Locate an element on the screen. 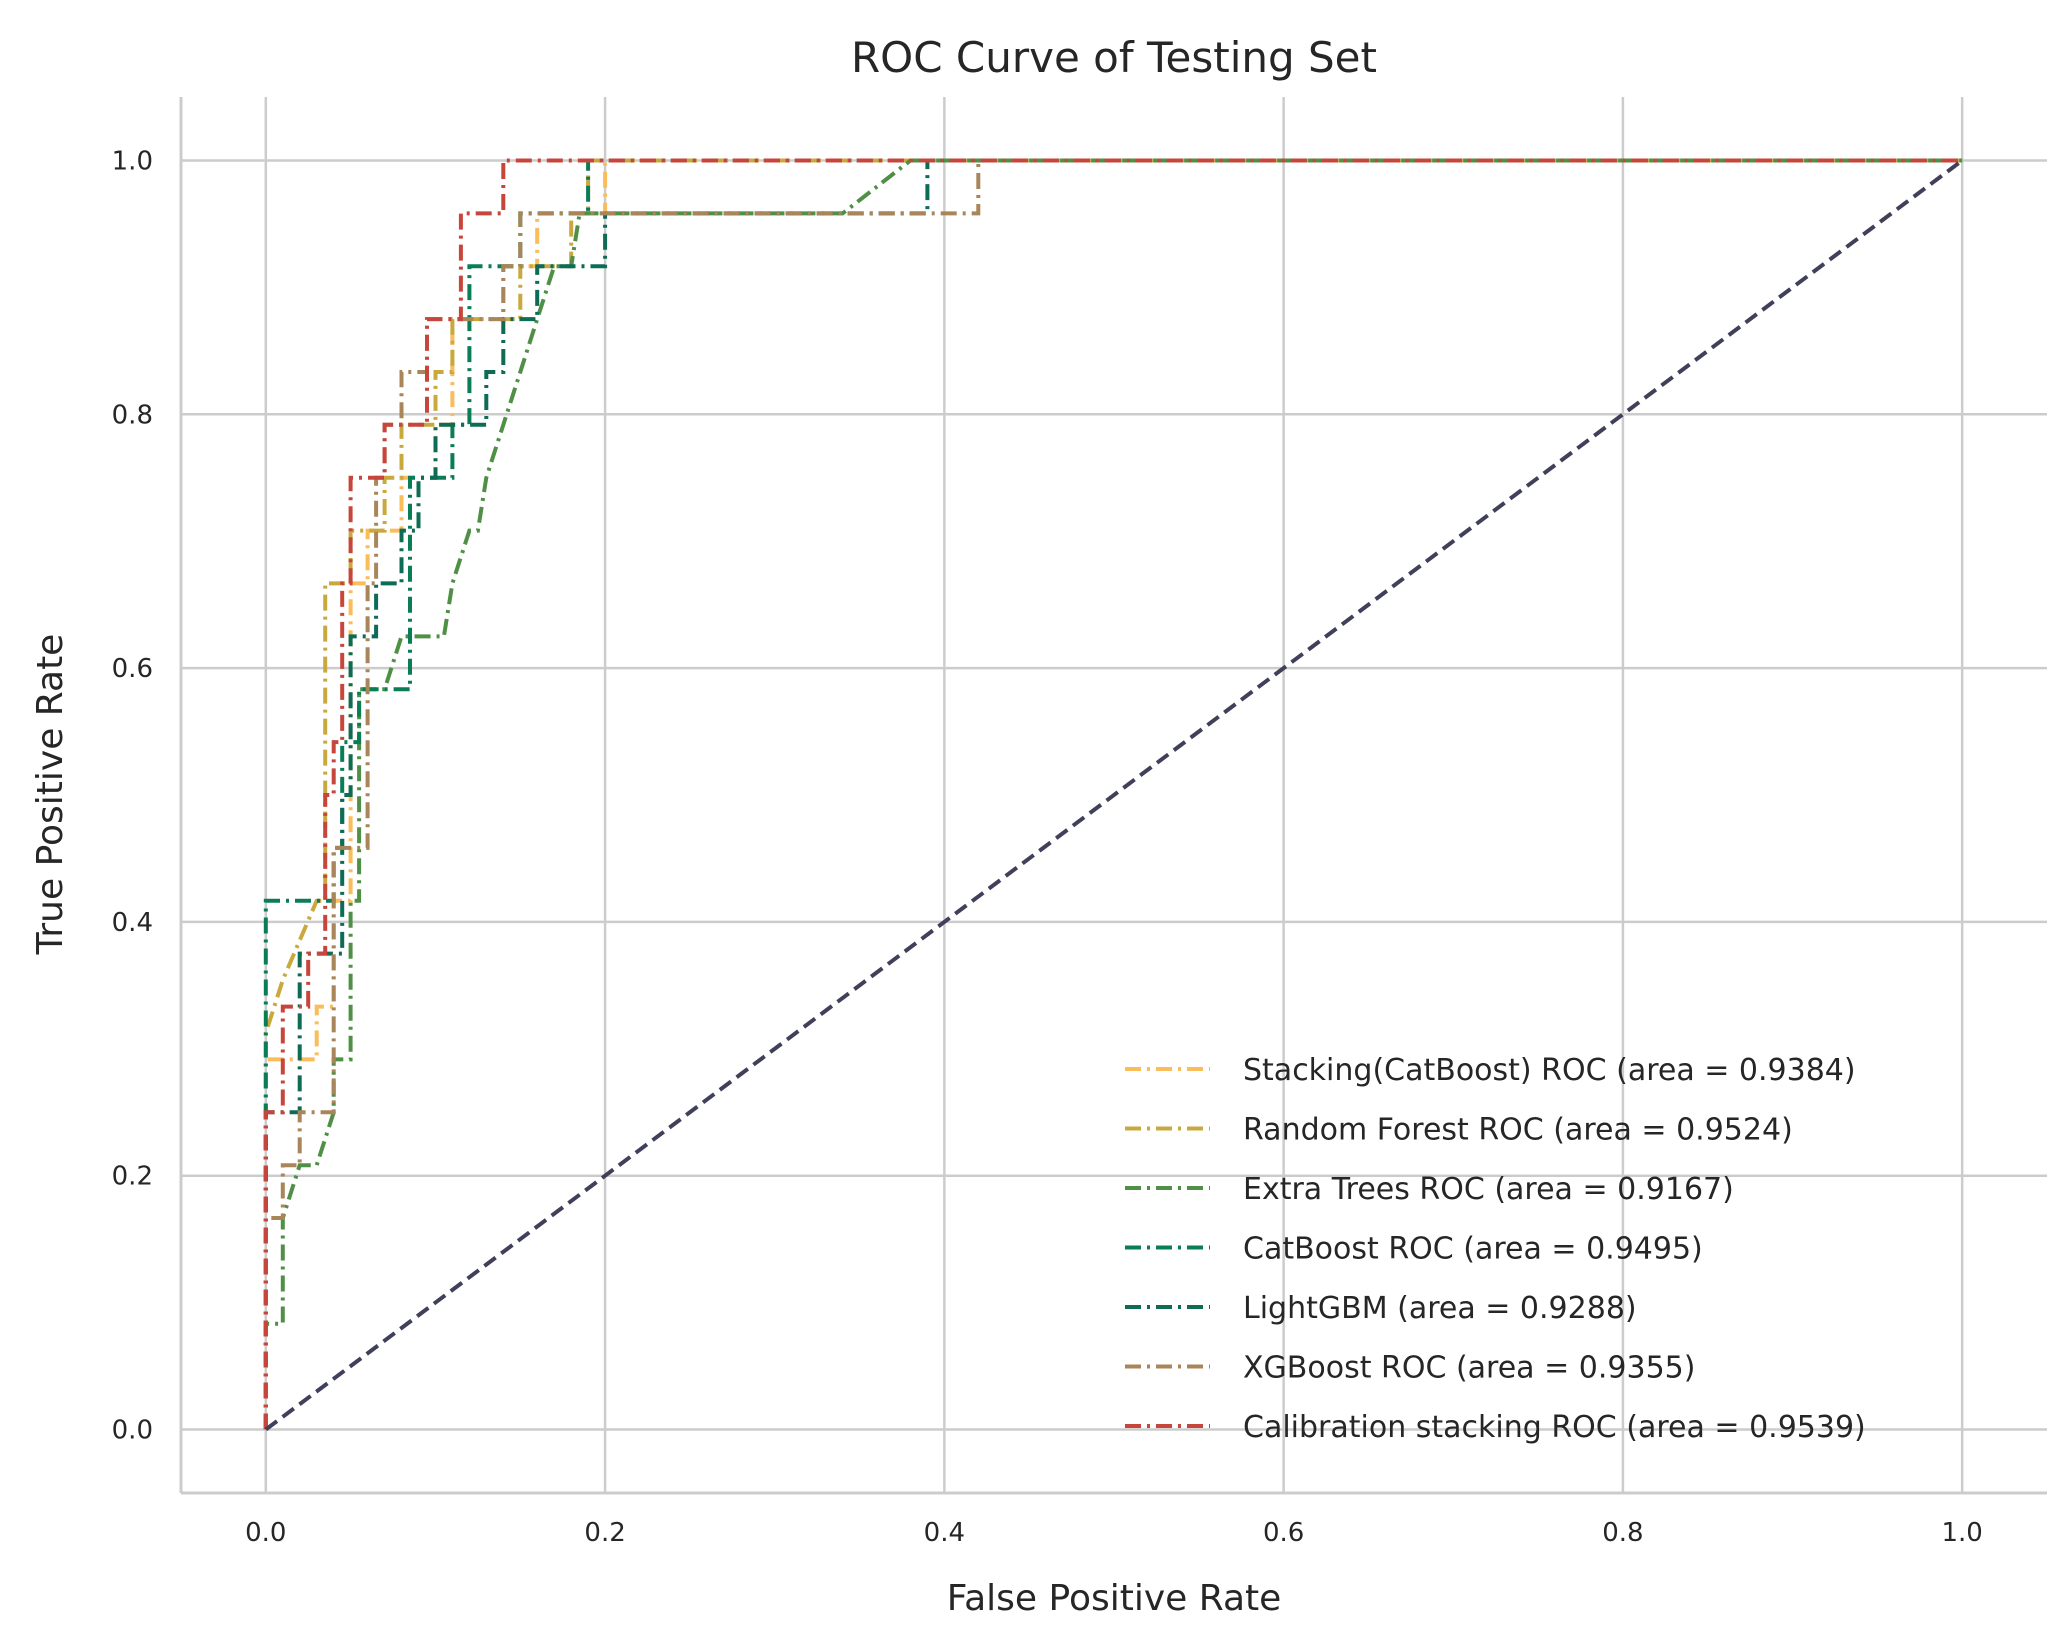  y-tick-label: 0.8 is located at coordinates (132, 415).